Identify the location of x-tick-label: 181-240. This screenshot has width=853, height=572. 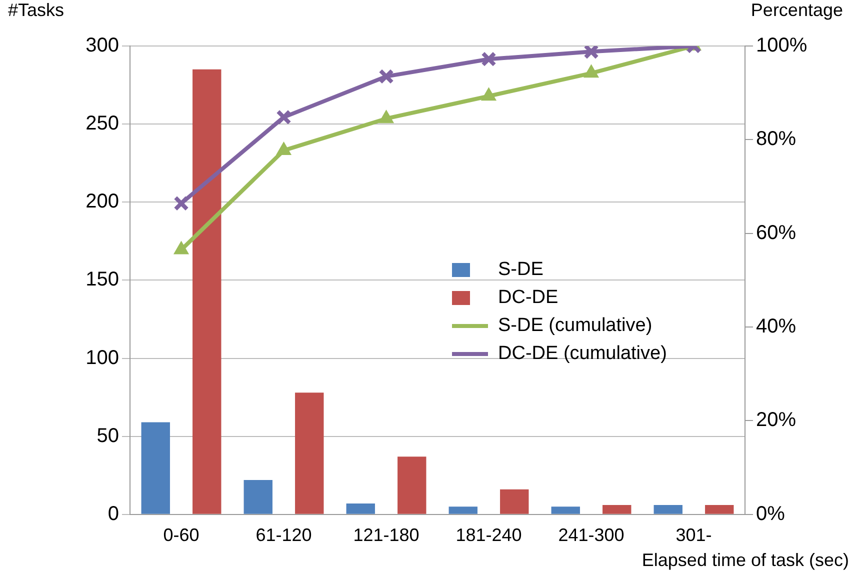
(489, 535).